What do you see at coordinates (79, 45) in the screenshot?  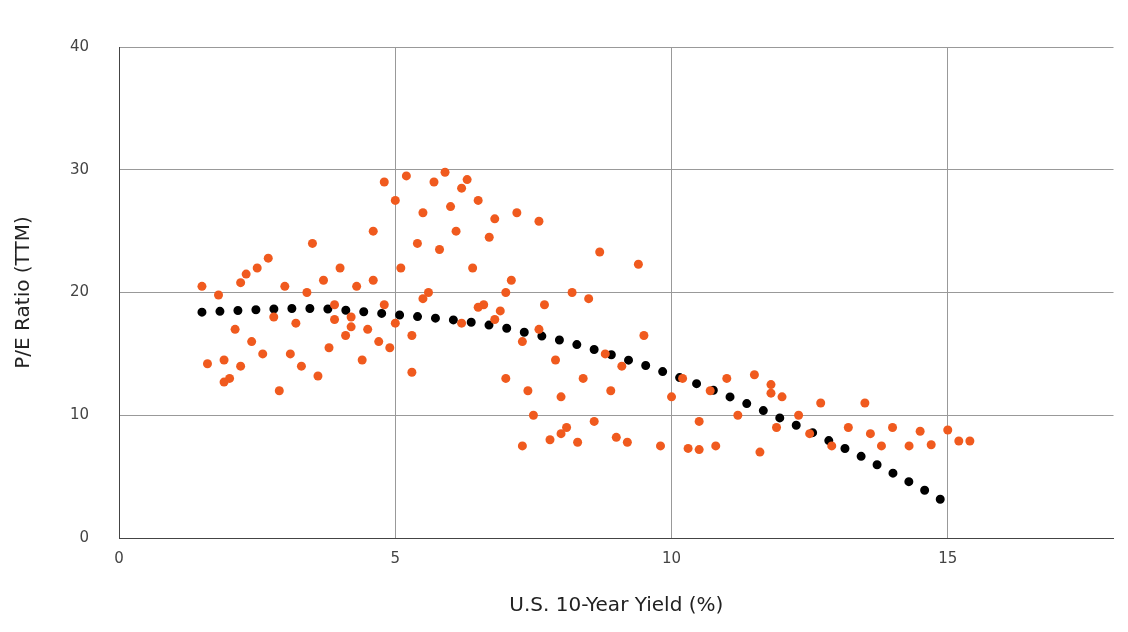 I see `y-tick-label: 40` at bounding box center [79, 45].